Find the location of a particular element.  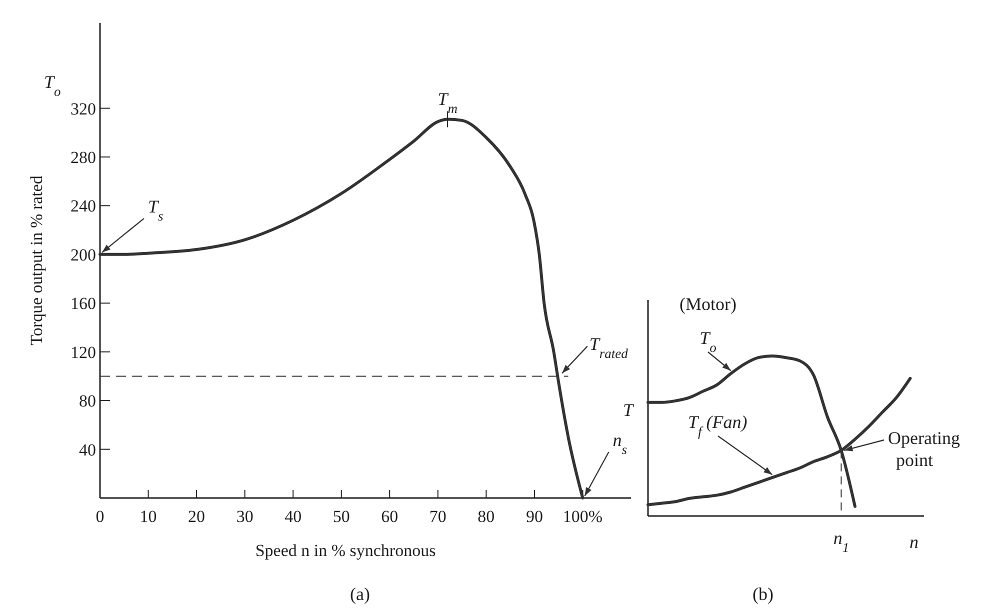

y-tick-label: 120 is located at coordinates (83, 352).